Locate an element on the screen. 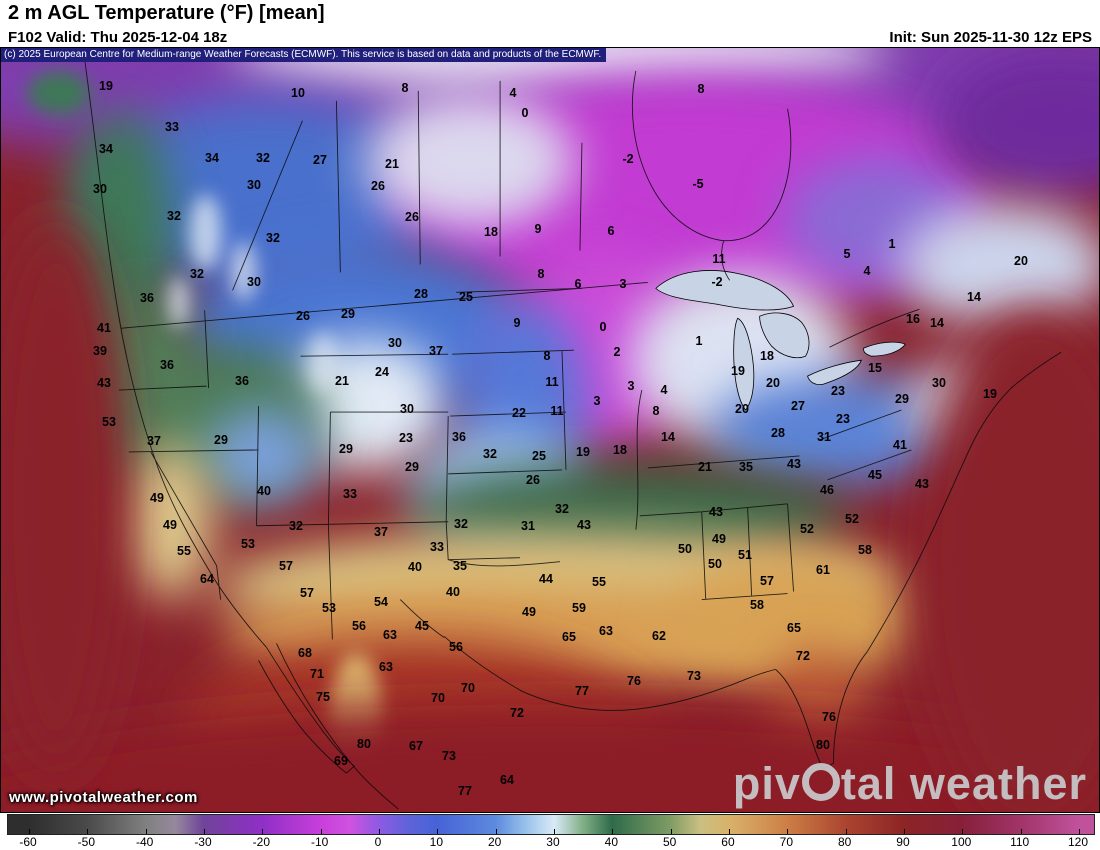 Image resolution: width=1100 pixels, height=850 pixels. temp-label: 18 is located at coordinates (620, 450).